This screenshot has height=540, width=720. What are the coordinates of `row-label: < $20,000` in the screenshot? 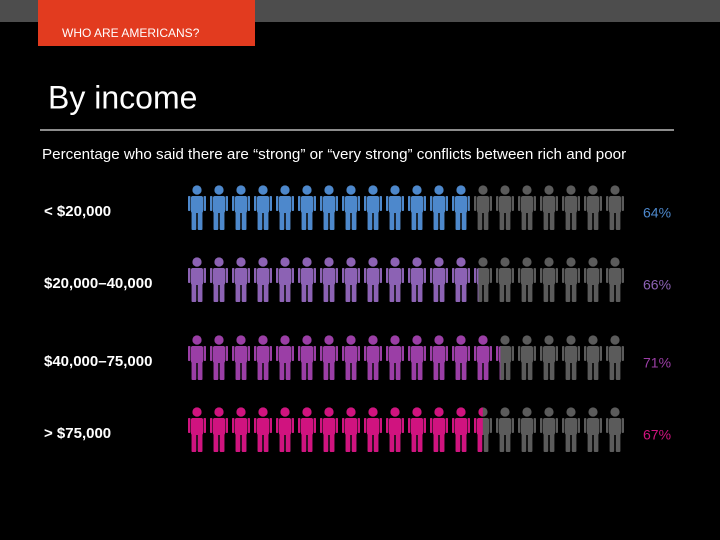 It's located at (77, 211).